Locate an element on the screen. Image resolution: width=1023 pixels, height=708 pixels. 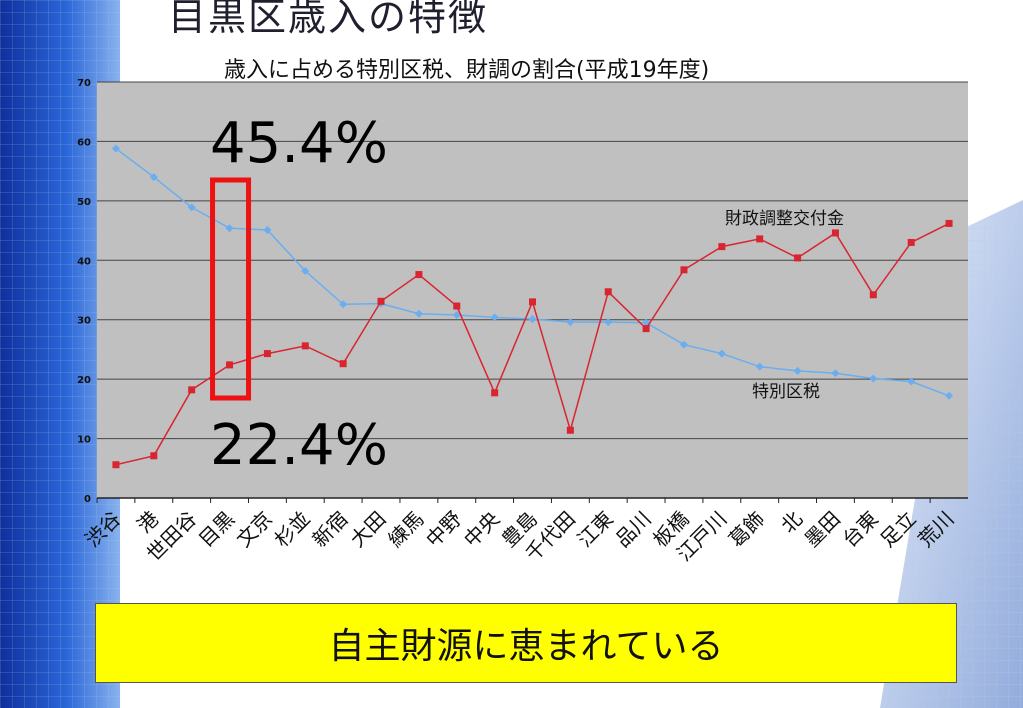
category-label: 中野 is located at coordinates (443, 529).